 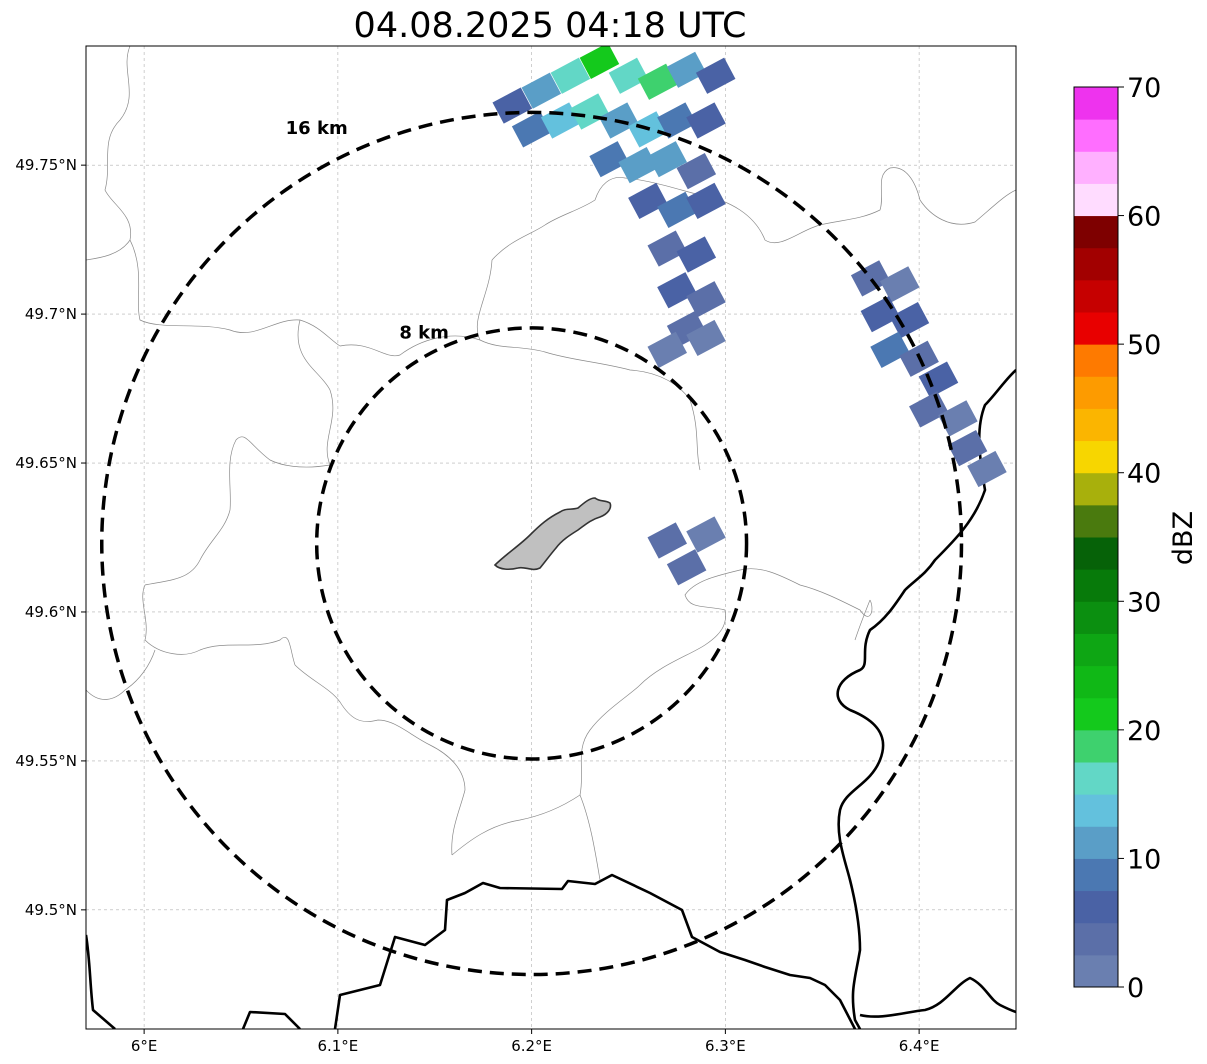 What do you see at coordinates (531, 1046) in the screenshot?
I see `x-tick-label: 6.2°E` at bounding box center [531, 1046].